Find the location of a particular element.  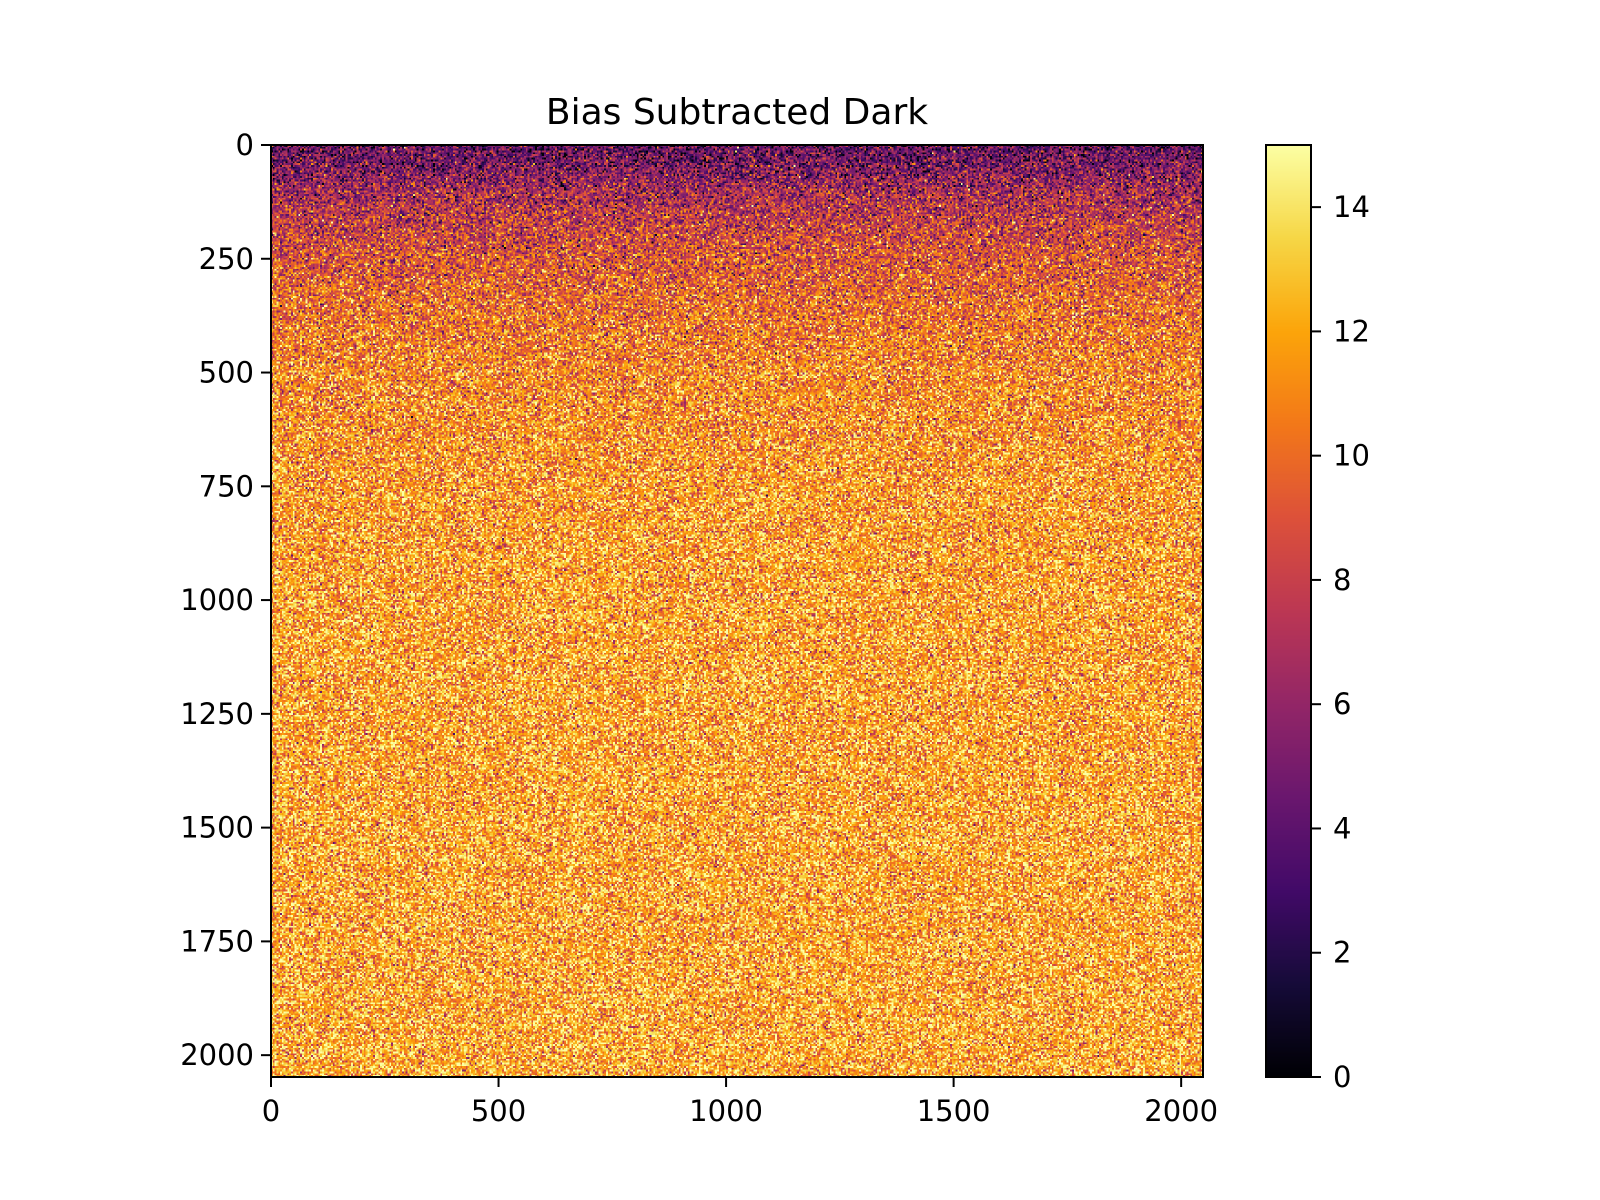

colorbar-tick-label: 8 is located at coordinates (1342, 580).